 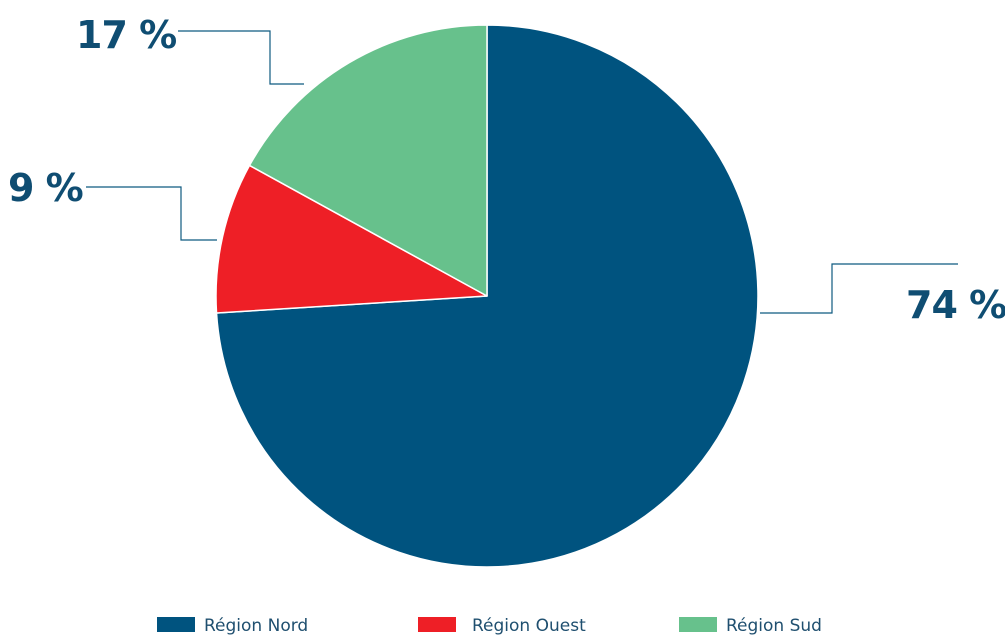 I want to click on legend-label-sud: Région Sud, so click(x=774, y=626).